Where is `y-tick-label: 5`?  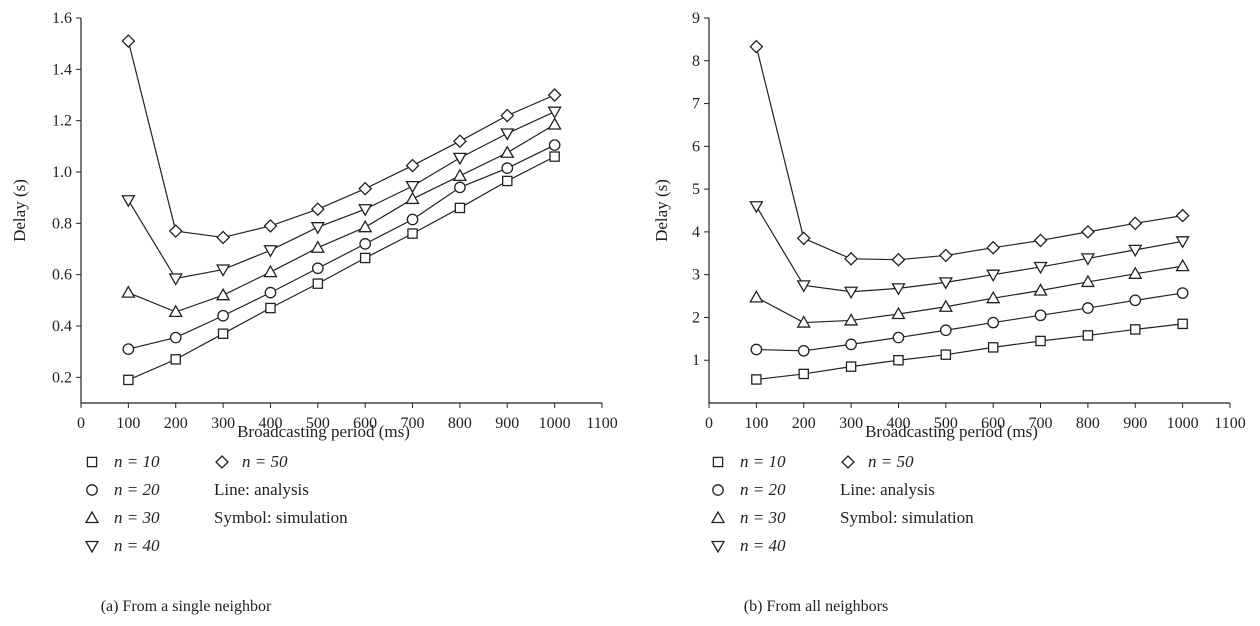
y-tick-label: 5 is located at coordinates (696, 189).